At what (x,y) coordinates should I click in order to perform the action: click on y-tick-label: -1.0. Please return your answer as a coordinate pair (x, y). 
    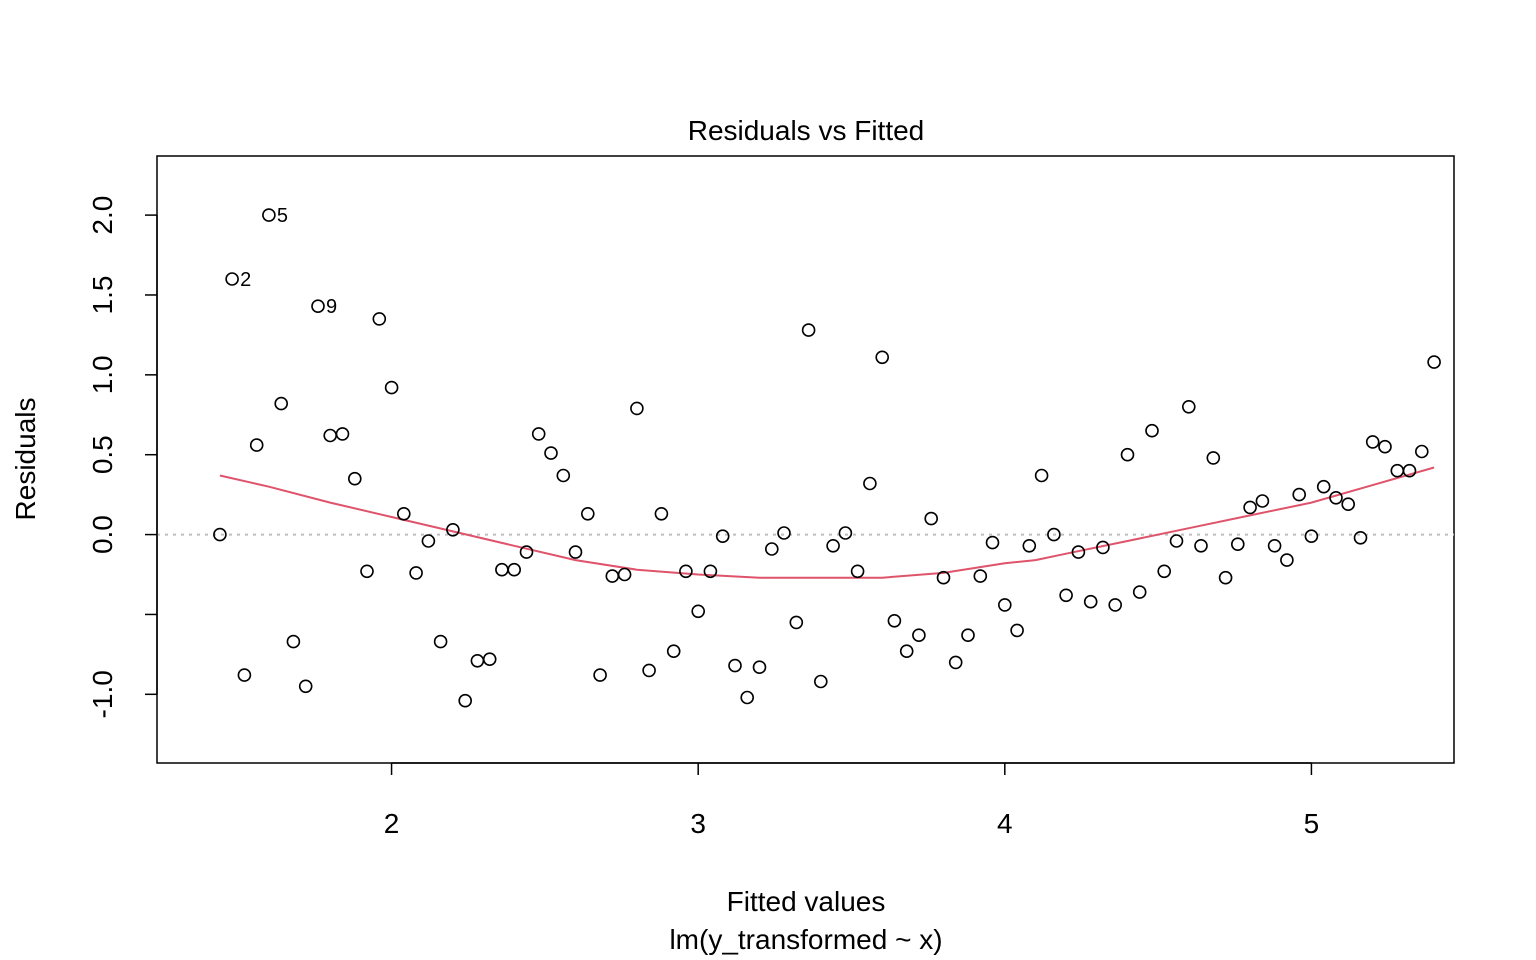
    Looking at the image, I should click on (102, 694).